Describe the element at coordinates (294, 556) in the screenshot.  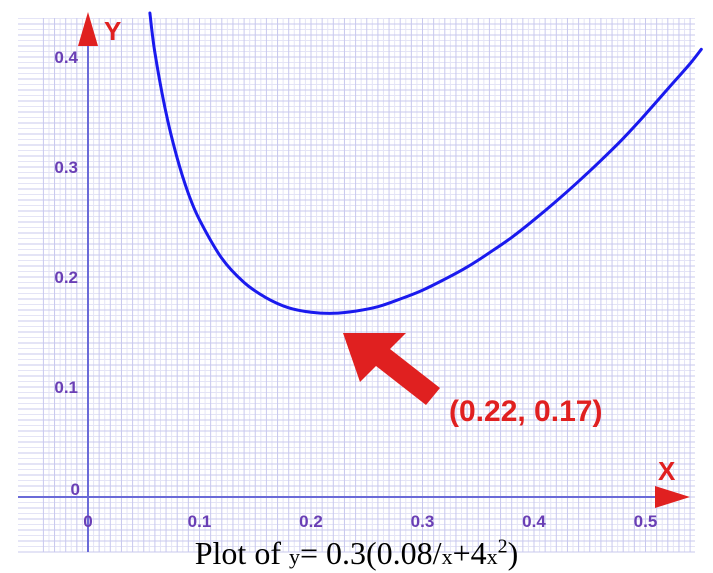
I see `caption-var-y: y` at that location.